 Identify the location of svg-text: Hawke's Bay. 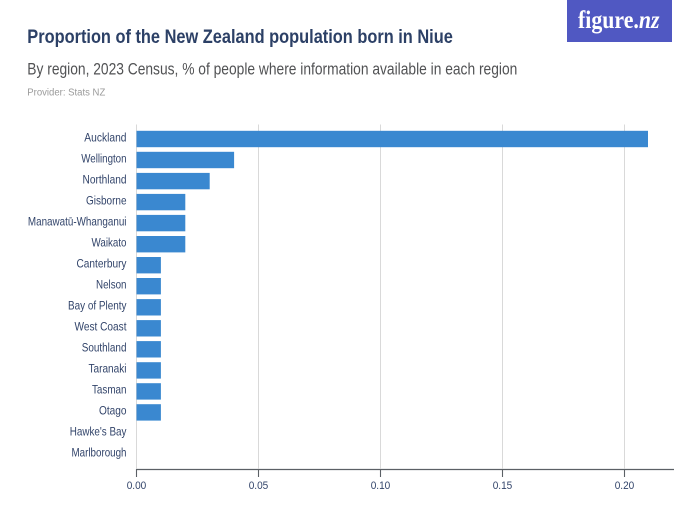
(98, 432).